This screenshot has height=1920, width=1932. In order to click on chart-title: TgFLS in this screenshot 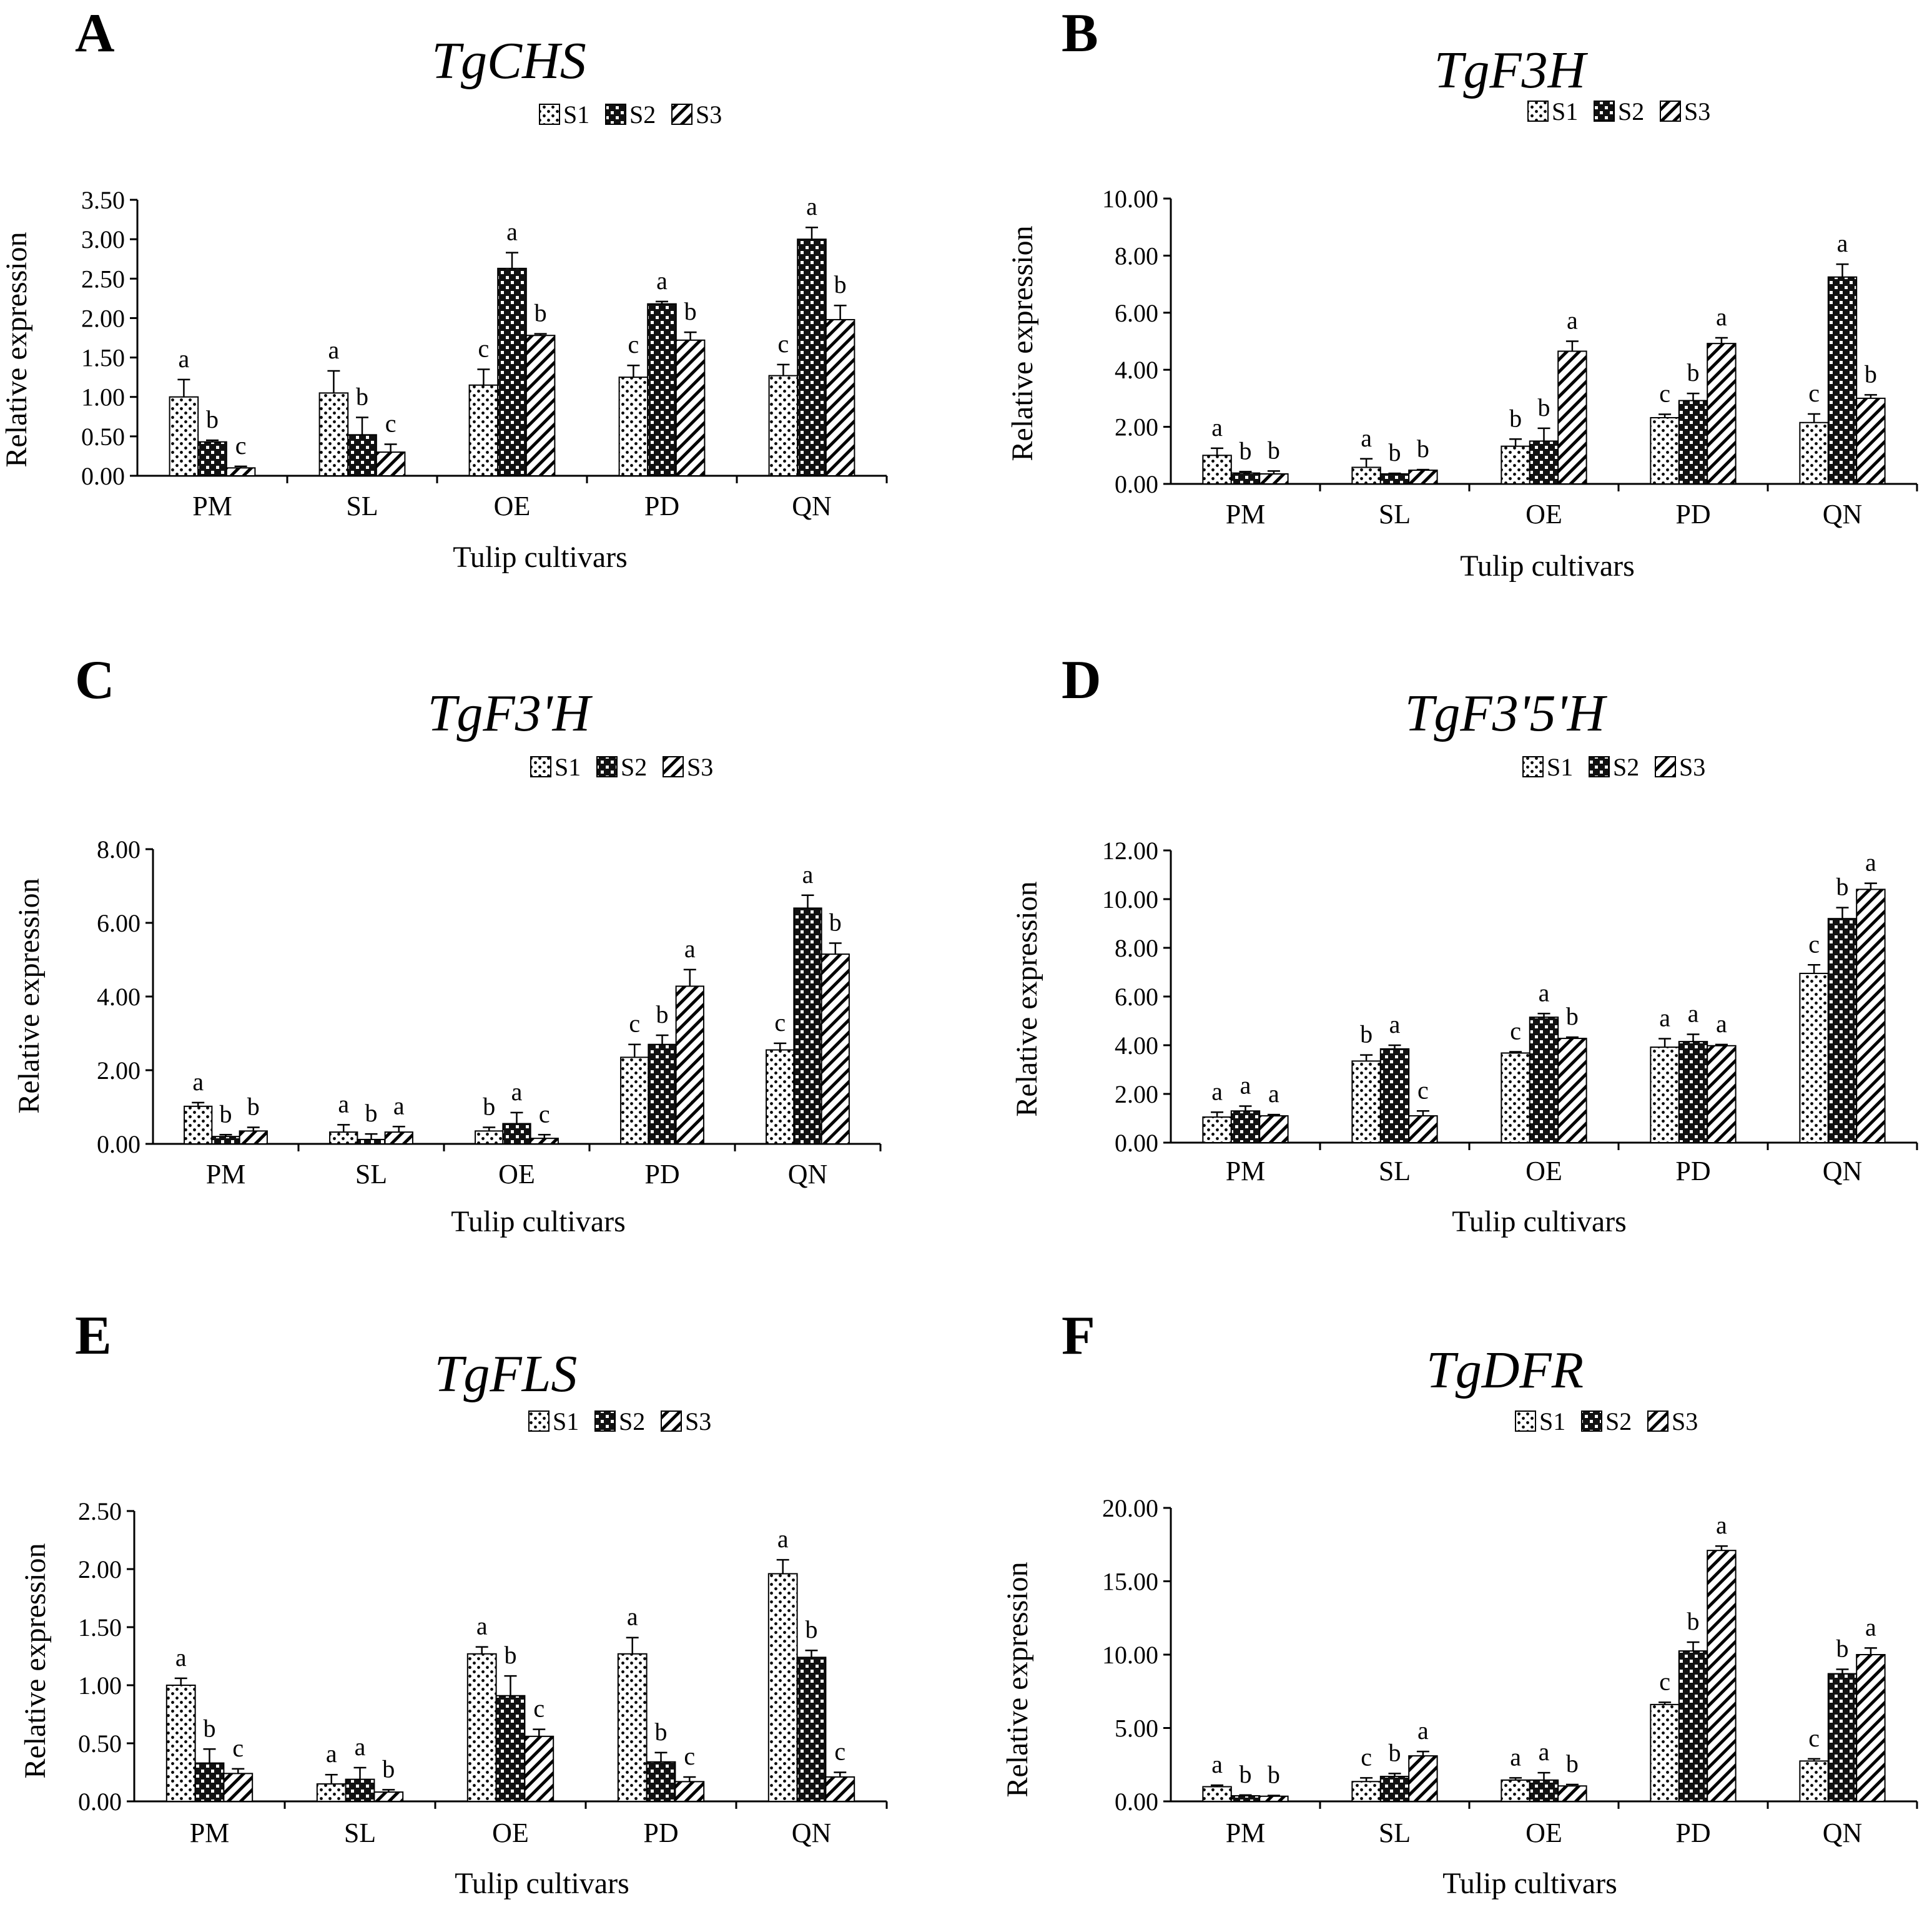, I will do `click(506, 1374)`.